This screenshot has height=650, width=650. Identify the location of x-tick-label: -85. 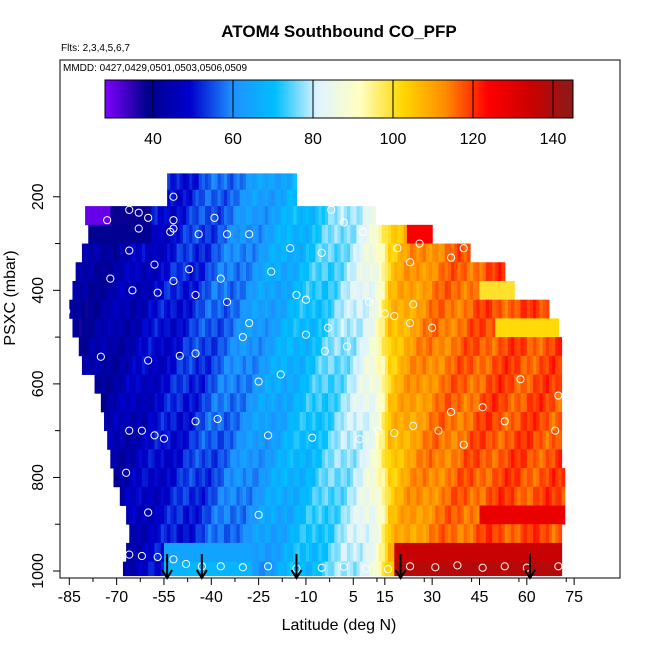
(69, 597).